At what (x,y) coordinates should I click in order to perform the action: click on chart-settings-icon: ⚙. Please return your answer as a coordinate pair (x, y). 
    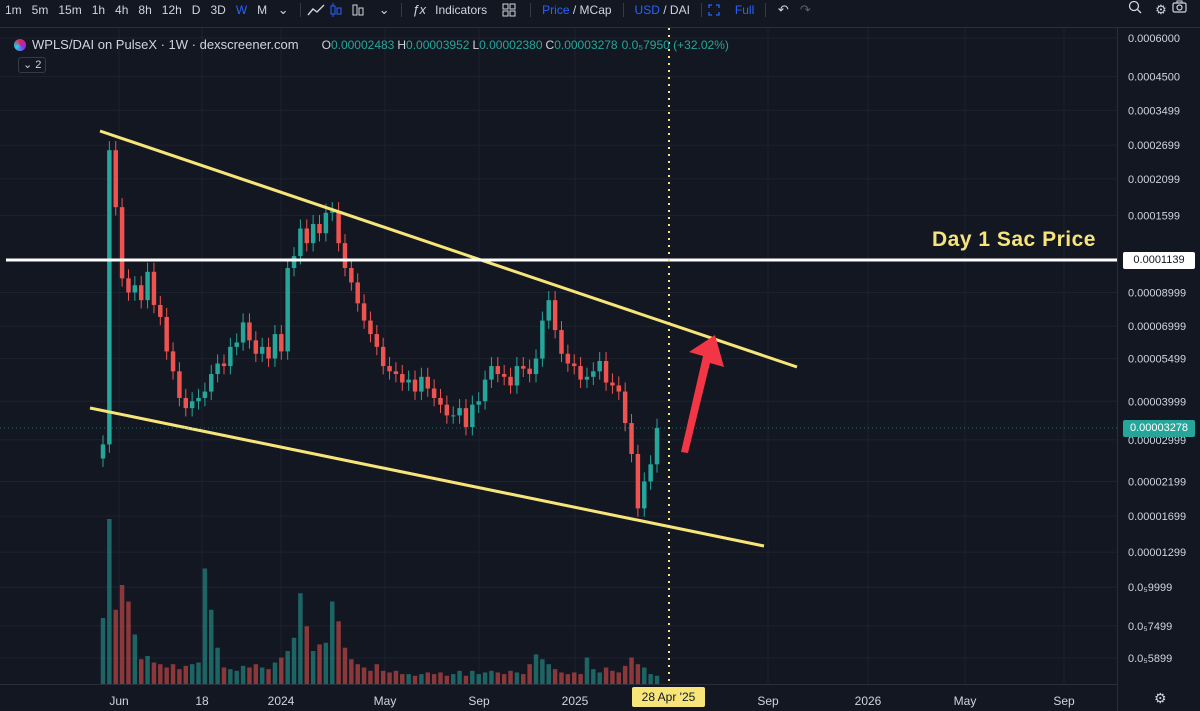
    Looking at the image, I should click on (1160, 698).